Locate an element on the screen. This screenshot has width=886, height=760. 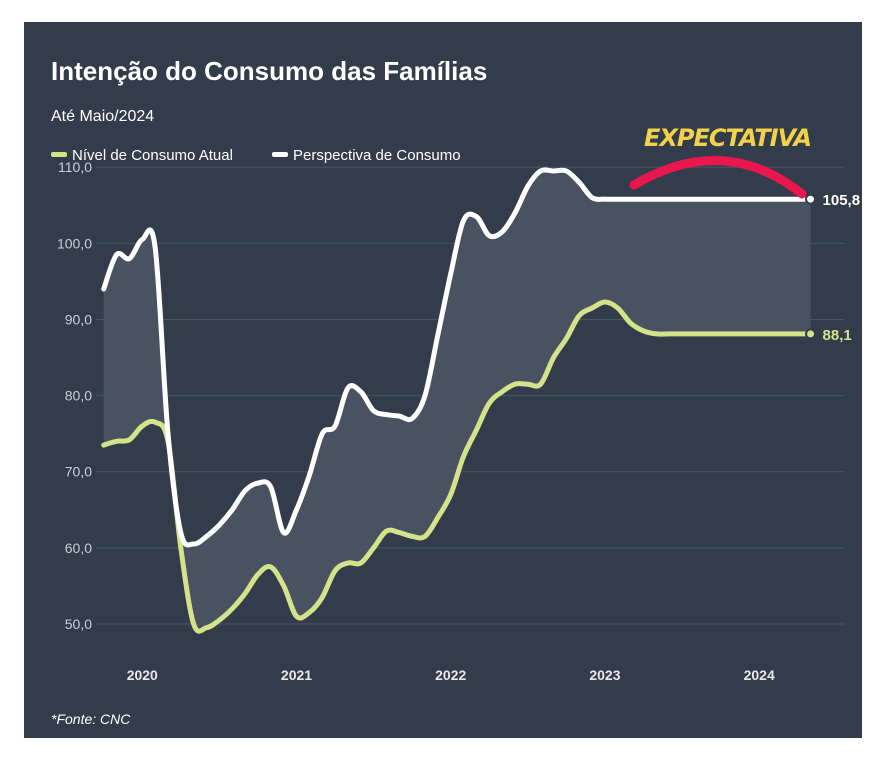
annotation-label: EXPECTATIVA is located at coordinates (727, 138).